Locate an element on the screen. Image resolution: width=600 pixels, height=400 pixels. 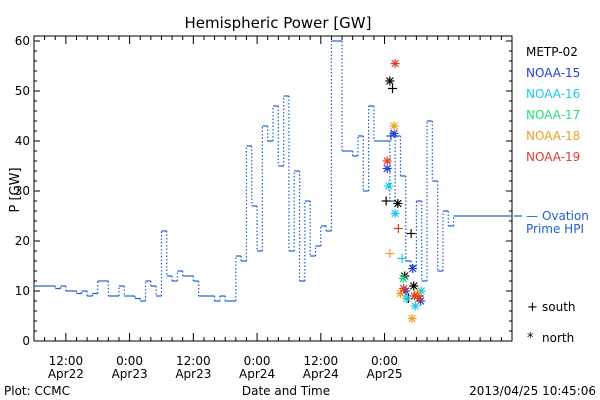
plot-source: Plot: CCMC is located at coordinates (37, 391).